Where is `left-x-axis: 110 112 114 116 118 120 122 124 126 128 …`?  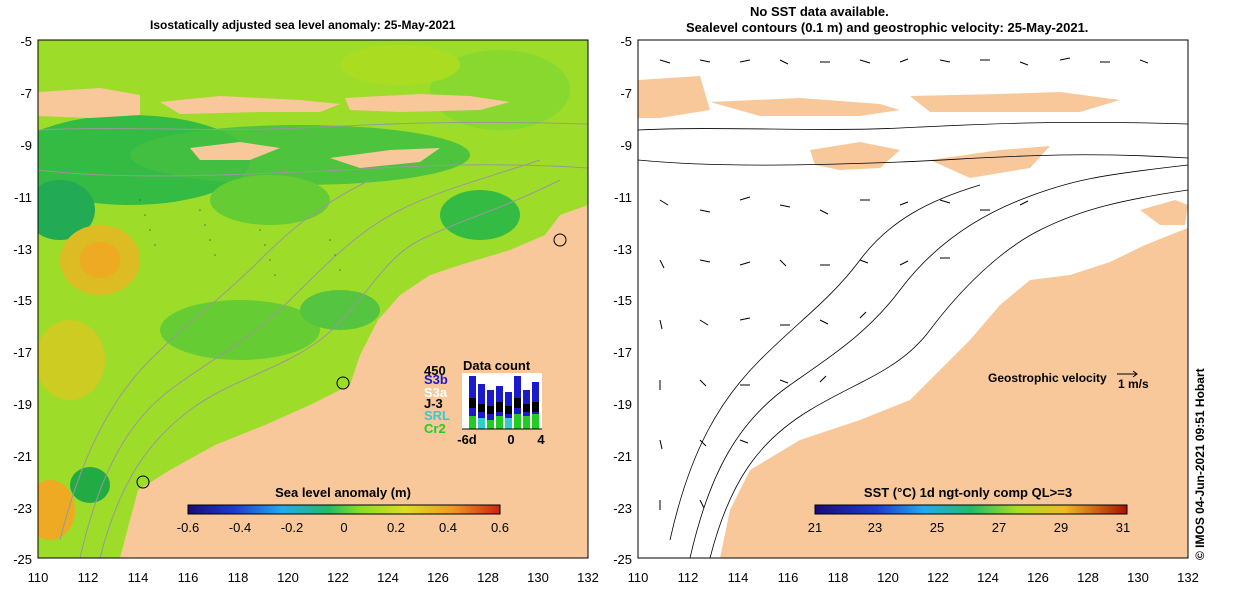
left-x-axis: 110 112 114 116 118 120 122 124 126 128 … is located at coordinates (313, 577).